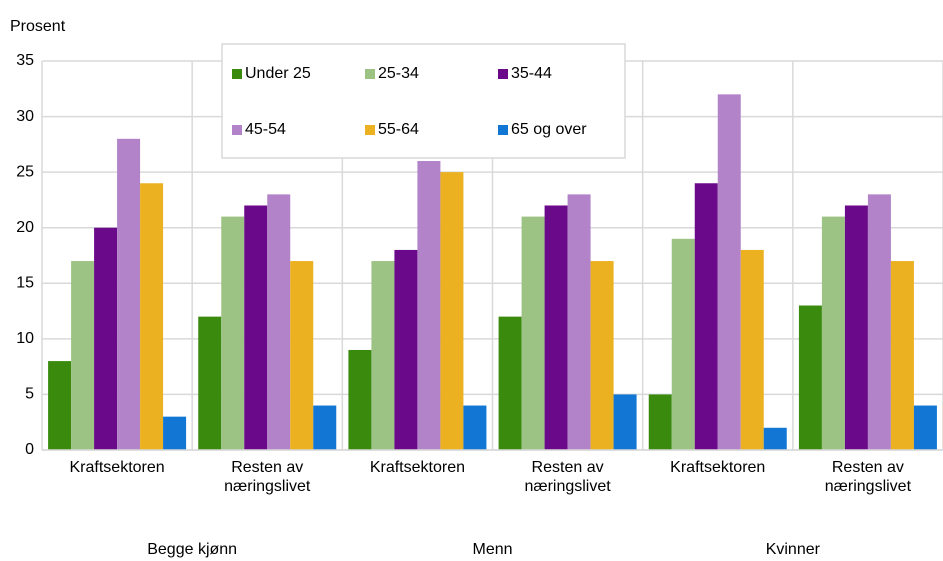 This screenshot has width=943, height=561. Describe the element at coordinates (25, 60) in the screenshot. I see `y-tick-label: 35` at that location.